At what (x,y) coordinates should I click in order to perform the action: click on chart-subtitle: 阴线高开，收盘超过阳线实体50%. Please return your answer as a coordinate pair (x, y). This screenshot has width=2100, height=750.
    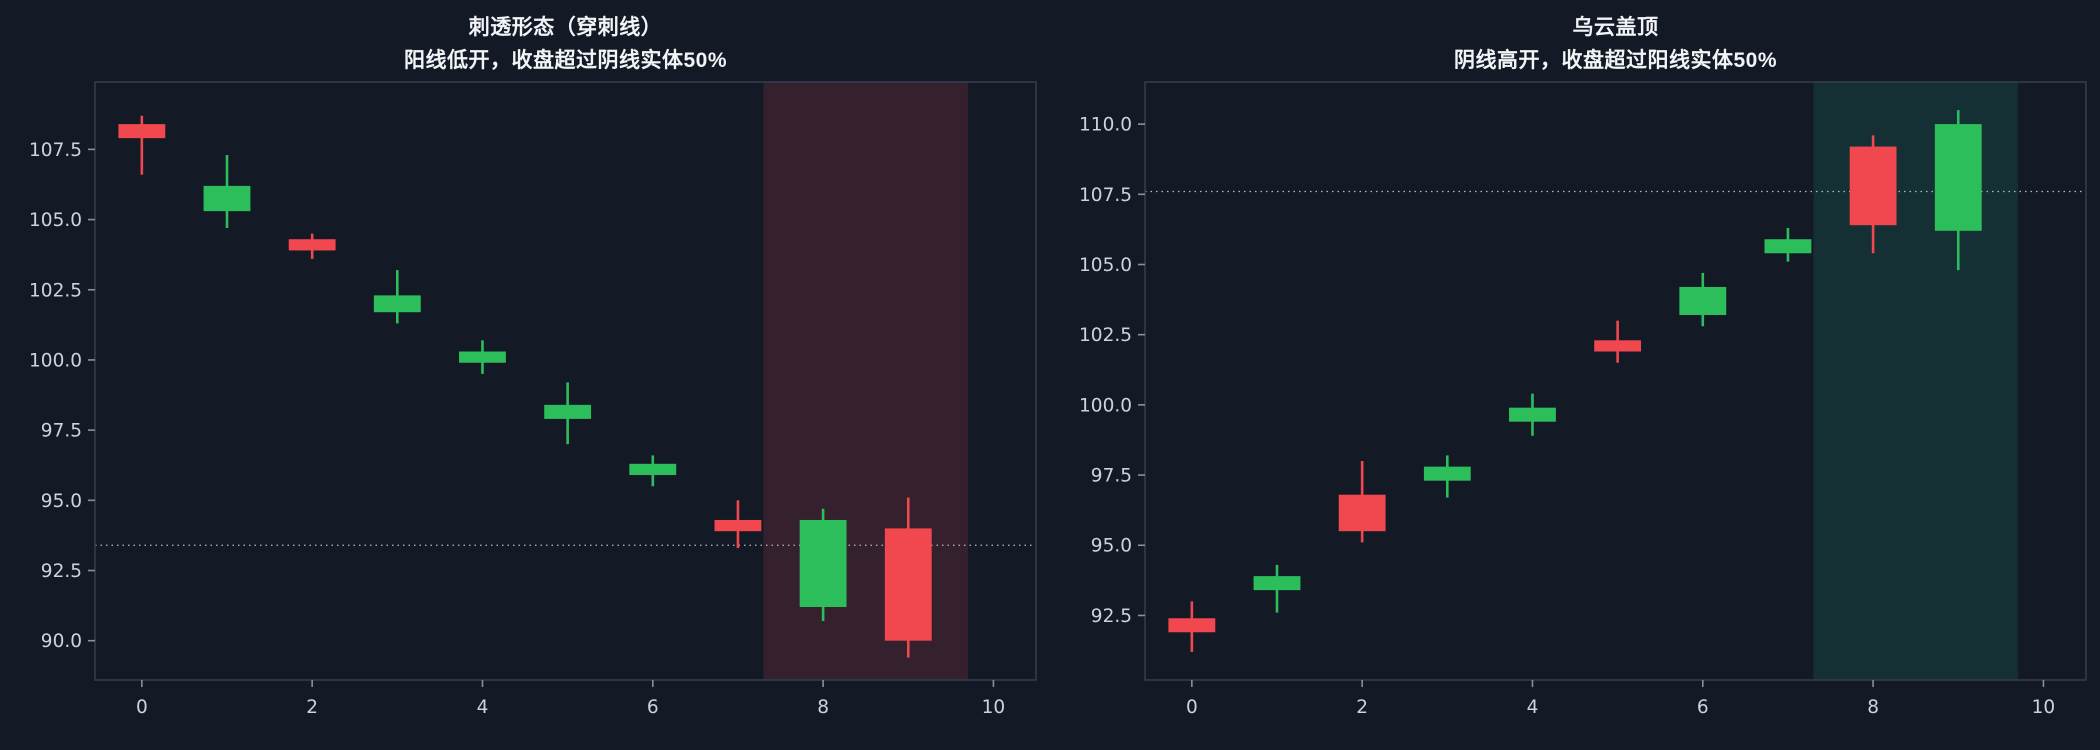
    Looking at the image, I should click on (1615, 60).